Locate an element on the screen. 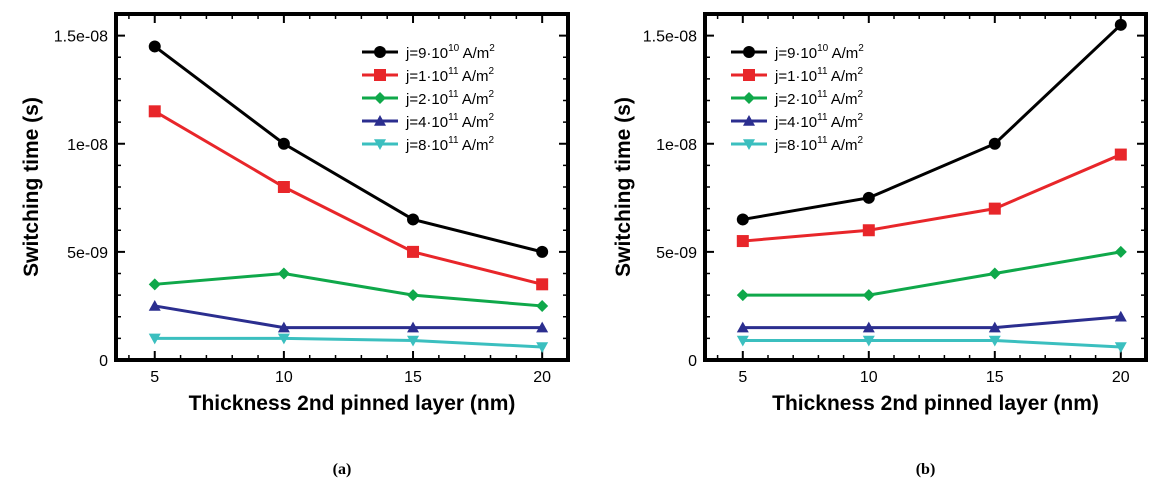 This screenshot has height=479, width=1149. x-tick-label: 5 is located at coordinates (742, 377).